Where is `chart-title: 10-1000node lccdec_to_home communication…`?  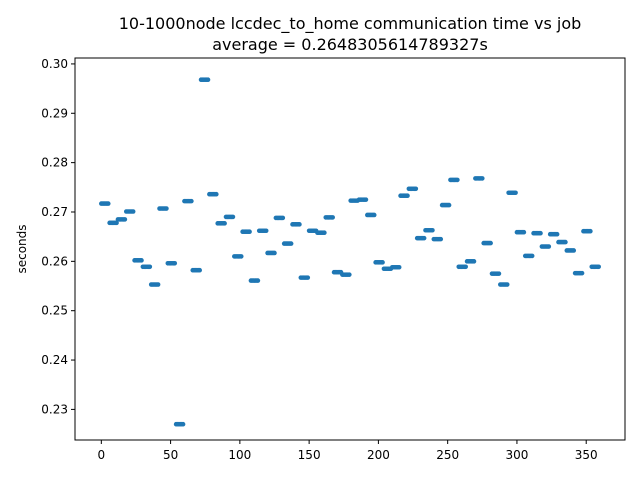 chart-title: 10-1000node lccdec_to_home communication… is located at coordinates (350, 24).